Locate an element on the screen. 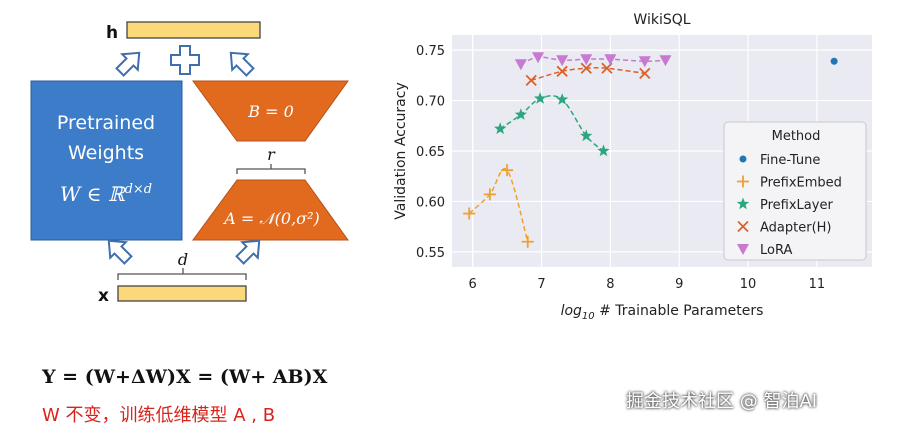 The height and width of the screenshot is (428, 901). pretrained-label: Pretrained is located at coordinates (106, 123).